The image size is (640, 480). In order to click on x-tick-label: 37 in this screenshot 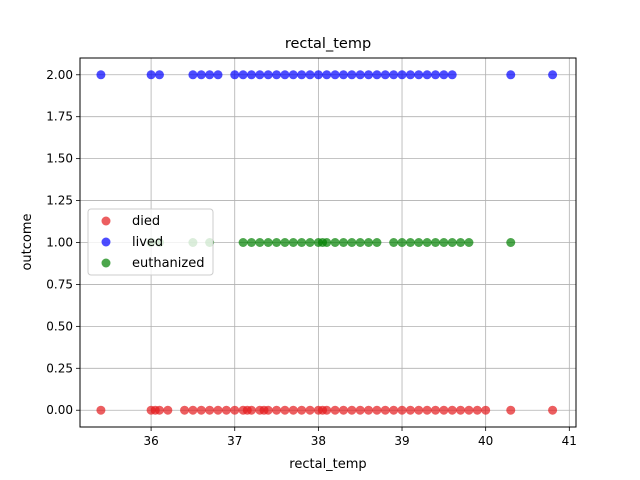, I will do `click(234, 441)`.